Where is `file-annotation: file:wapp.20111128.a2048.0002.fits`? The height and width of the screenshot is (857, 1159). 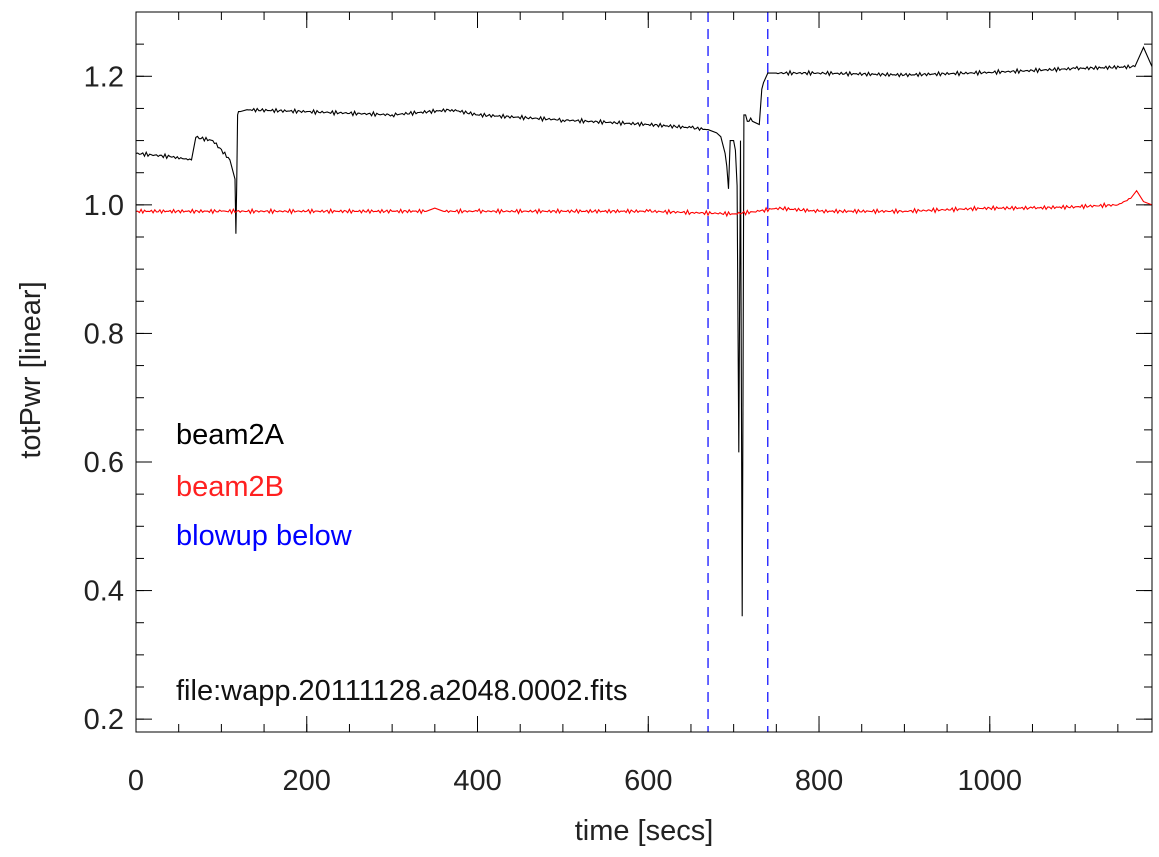
file-annotation: file:wapp.20111128.a2048.0002.fits is located at coordinates (401, 691).